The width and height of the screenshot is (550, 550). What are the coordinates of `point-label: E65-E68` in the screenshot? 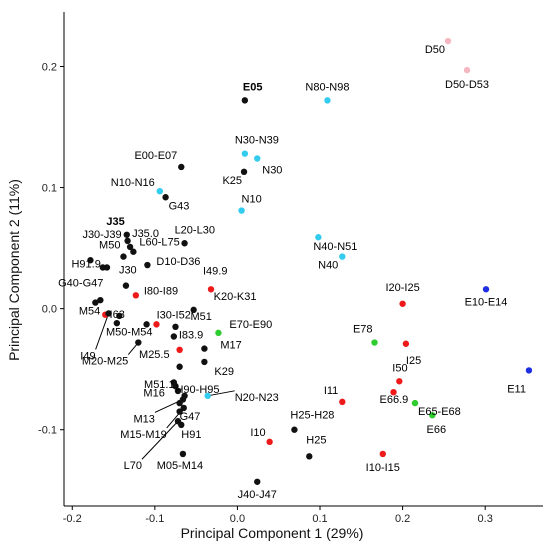 It's located at (439, 412).